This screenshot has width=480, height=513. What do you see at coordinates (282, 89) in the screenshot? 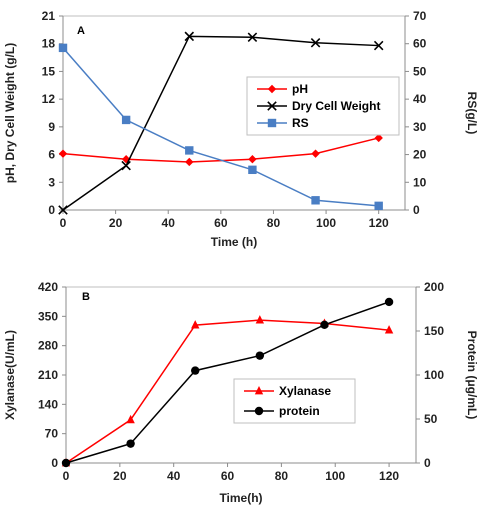
I see `legend-item: pH` at bounding box center [282, 89].